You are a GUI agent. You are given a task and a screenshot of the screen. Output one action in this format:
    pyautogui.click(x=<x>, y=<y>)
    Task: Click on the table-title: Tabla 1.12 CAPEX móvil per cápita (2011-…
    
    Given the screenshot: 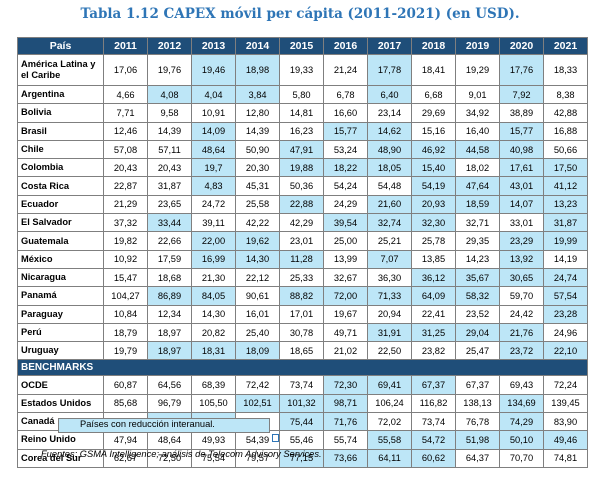 What is the action you would take?
    pyautogui.click(x=300, y=14)
    